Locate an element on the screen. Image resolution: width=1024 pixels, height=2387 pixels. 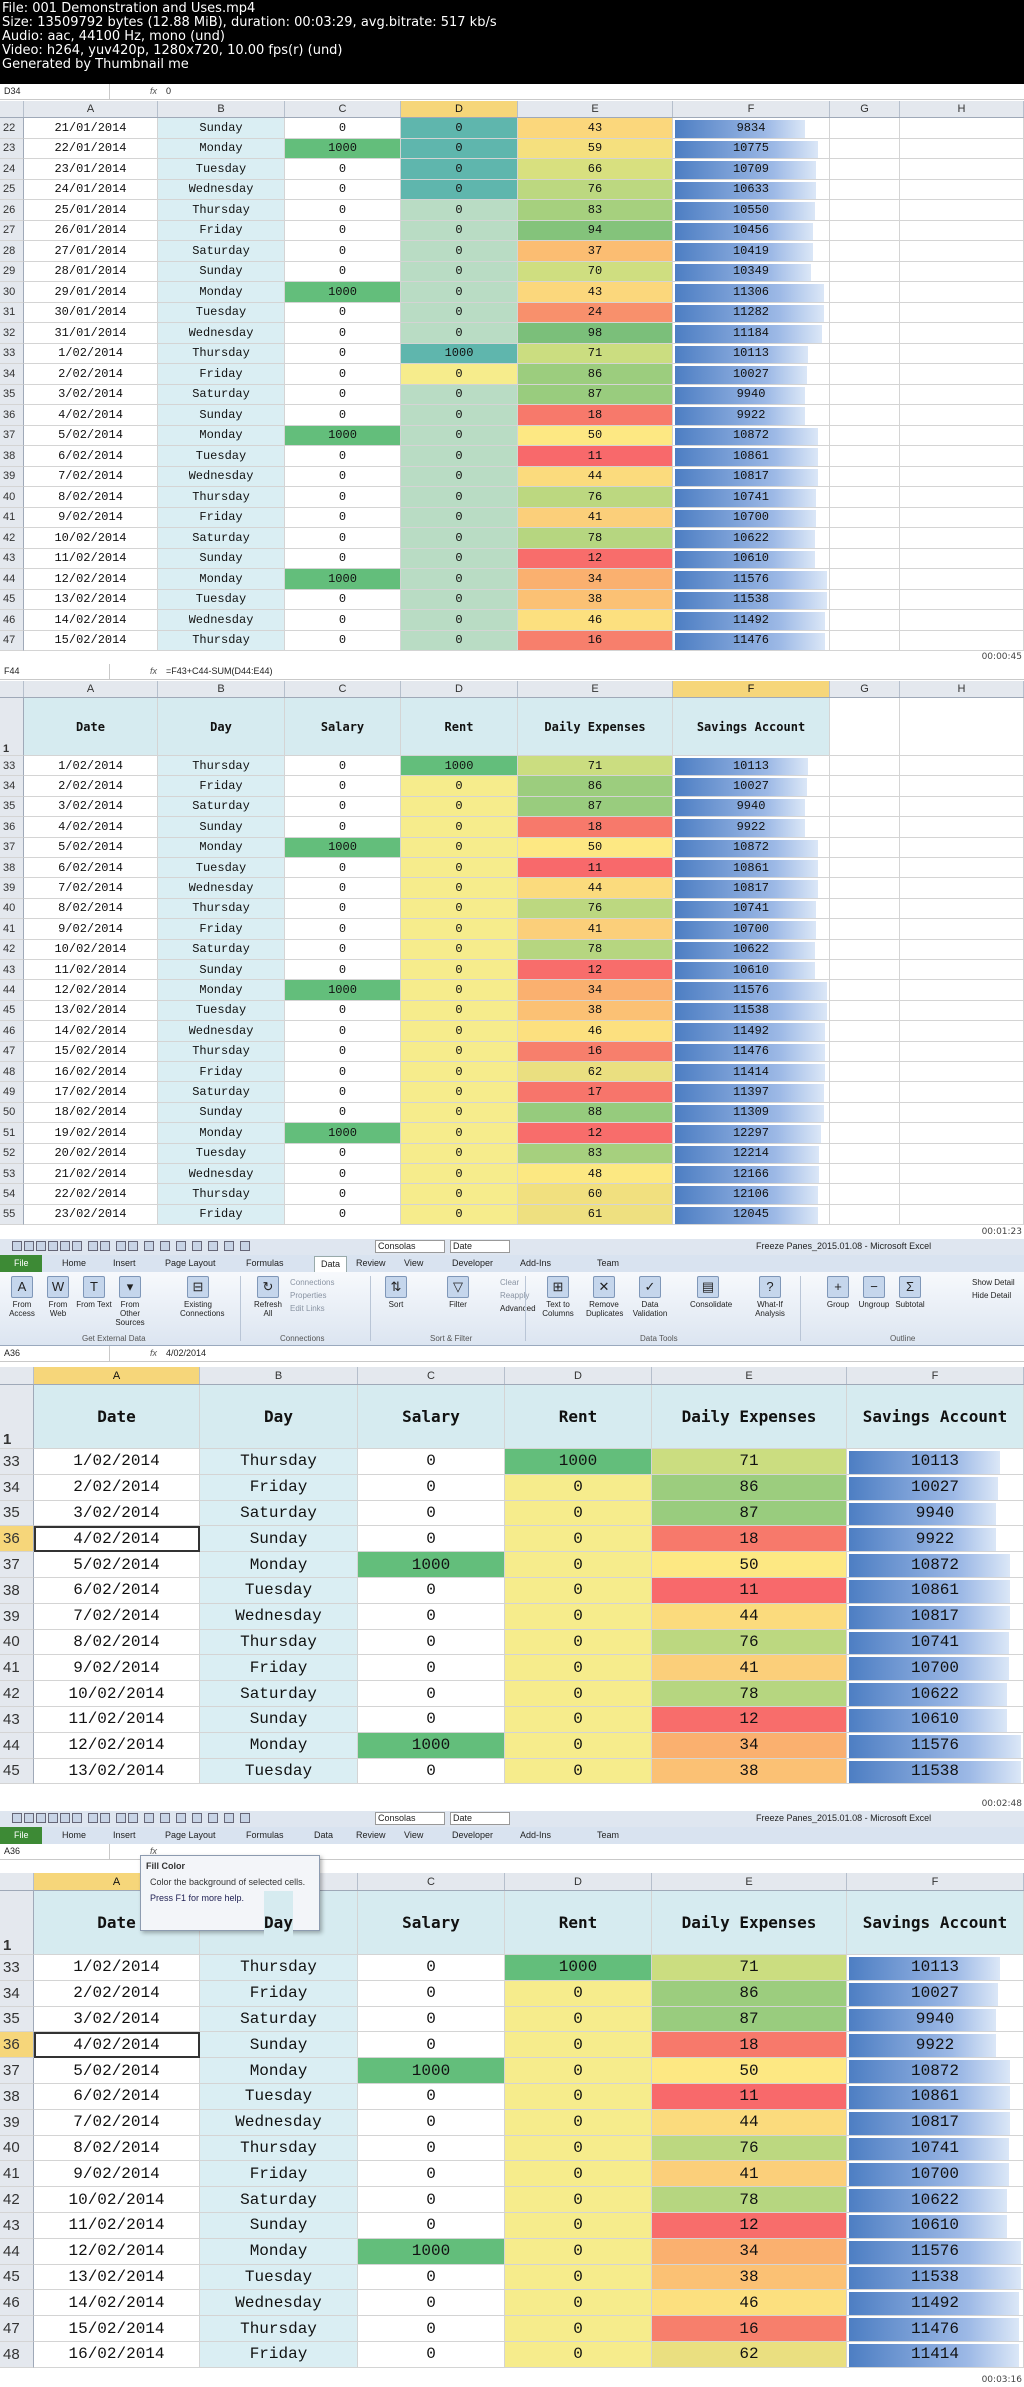
savings-cell: 10610 is located at coordinates (751, 970).